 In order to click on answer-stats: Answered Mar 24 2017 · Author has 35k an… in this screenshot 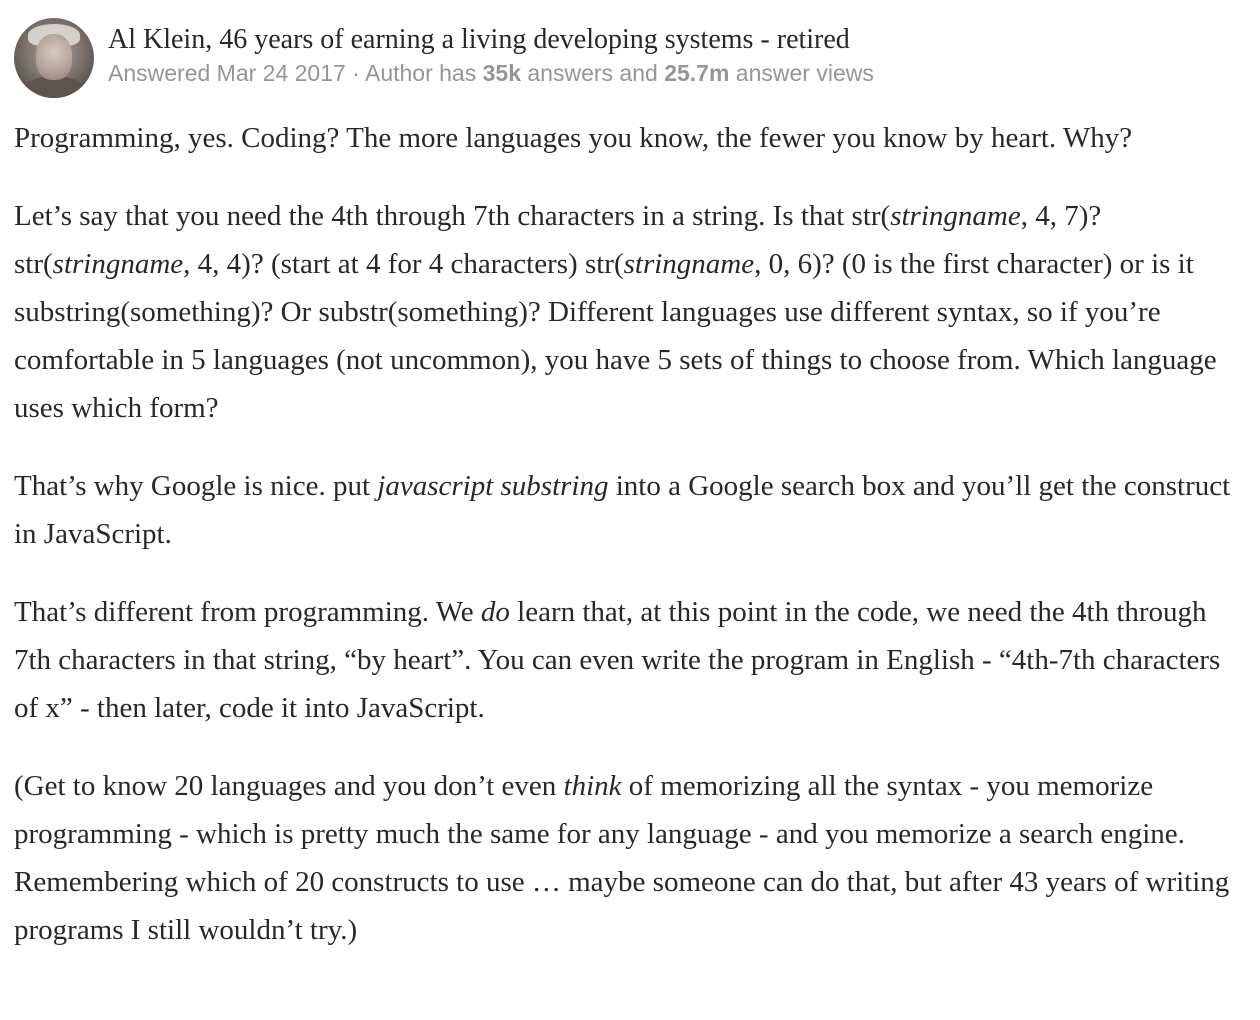, I will do `click(491, 73)`.